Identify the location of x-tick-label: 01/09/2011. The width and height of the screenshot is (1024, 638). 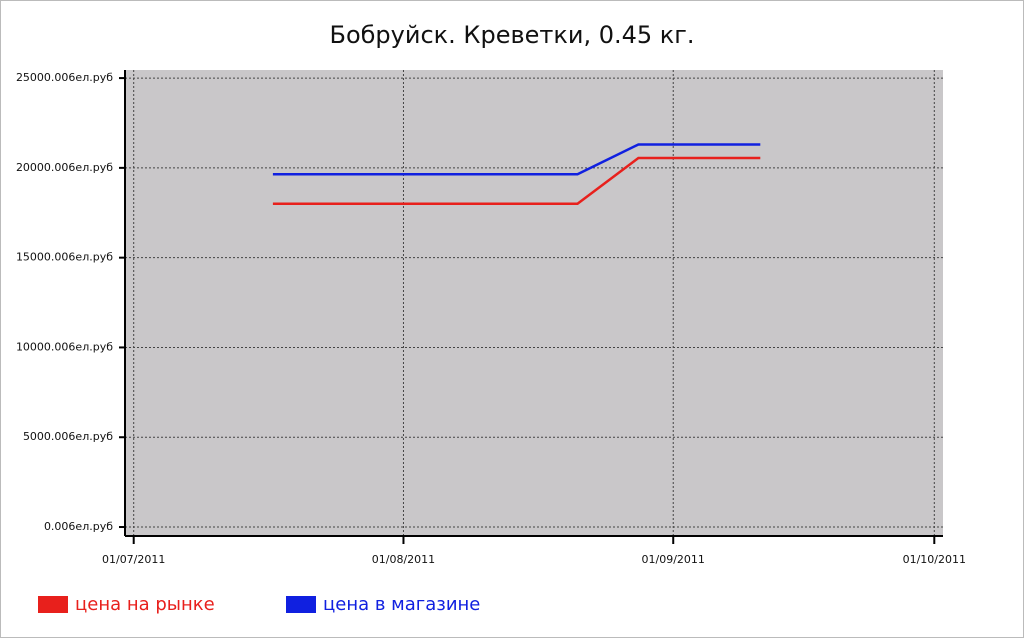
(673, 559).